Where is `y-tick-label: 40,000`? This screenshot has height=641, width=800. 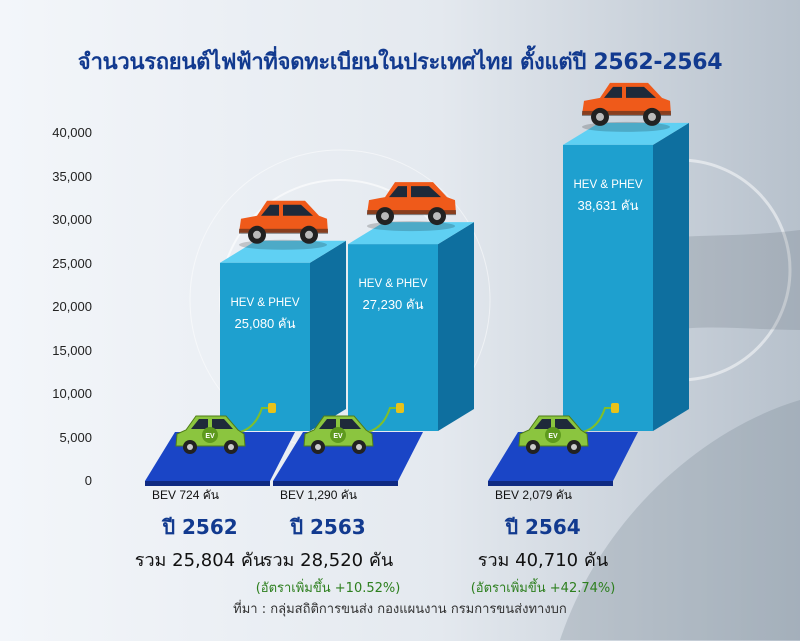 y-tick-label: 40,000 is located at coordinates (72, 132).